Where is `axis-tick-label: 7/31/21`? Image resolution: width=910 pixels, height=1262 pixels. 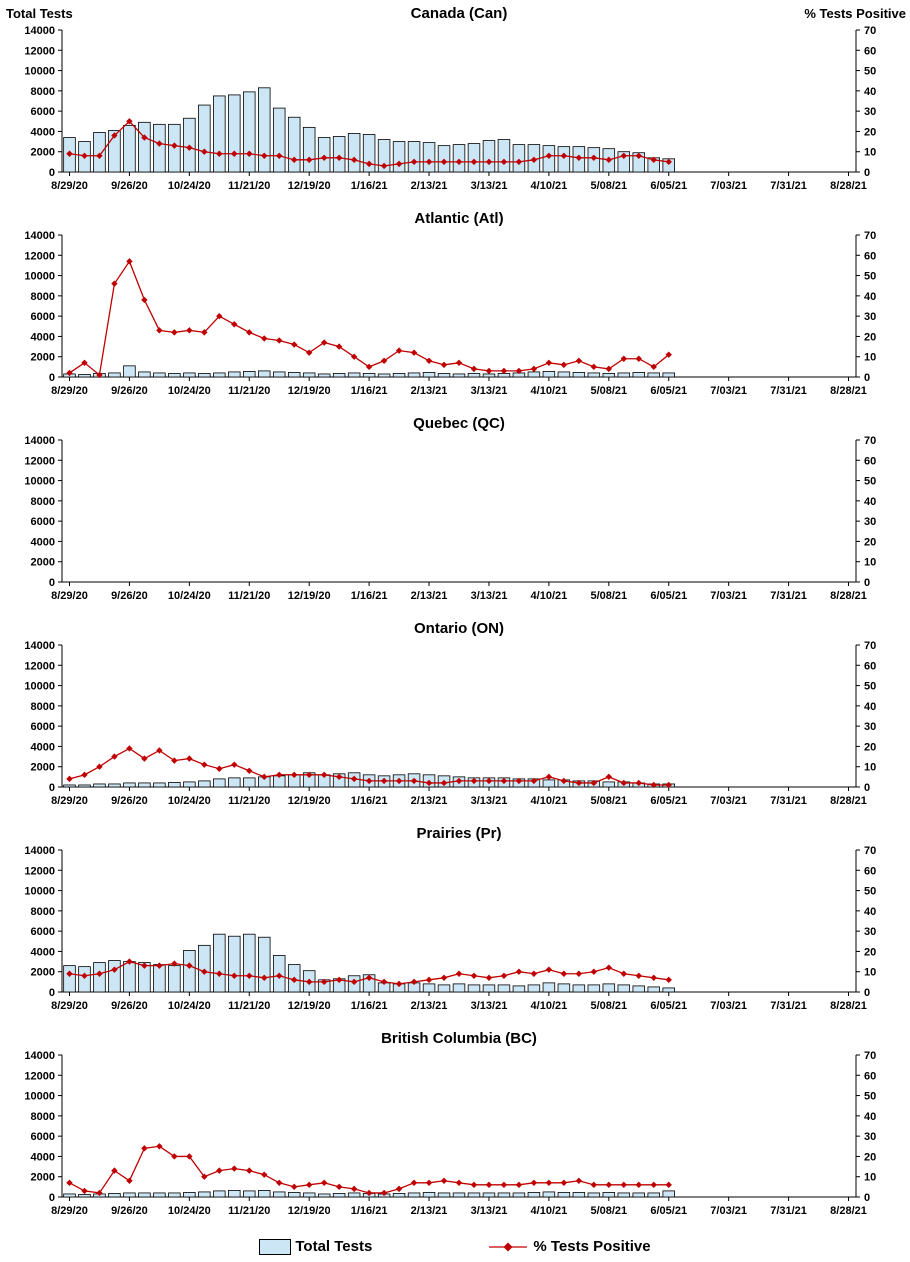 axis-tick-label: 7/31/21 is located at coordinates (788, 1211).